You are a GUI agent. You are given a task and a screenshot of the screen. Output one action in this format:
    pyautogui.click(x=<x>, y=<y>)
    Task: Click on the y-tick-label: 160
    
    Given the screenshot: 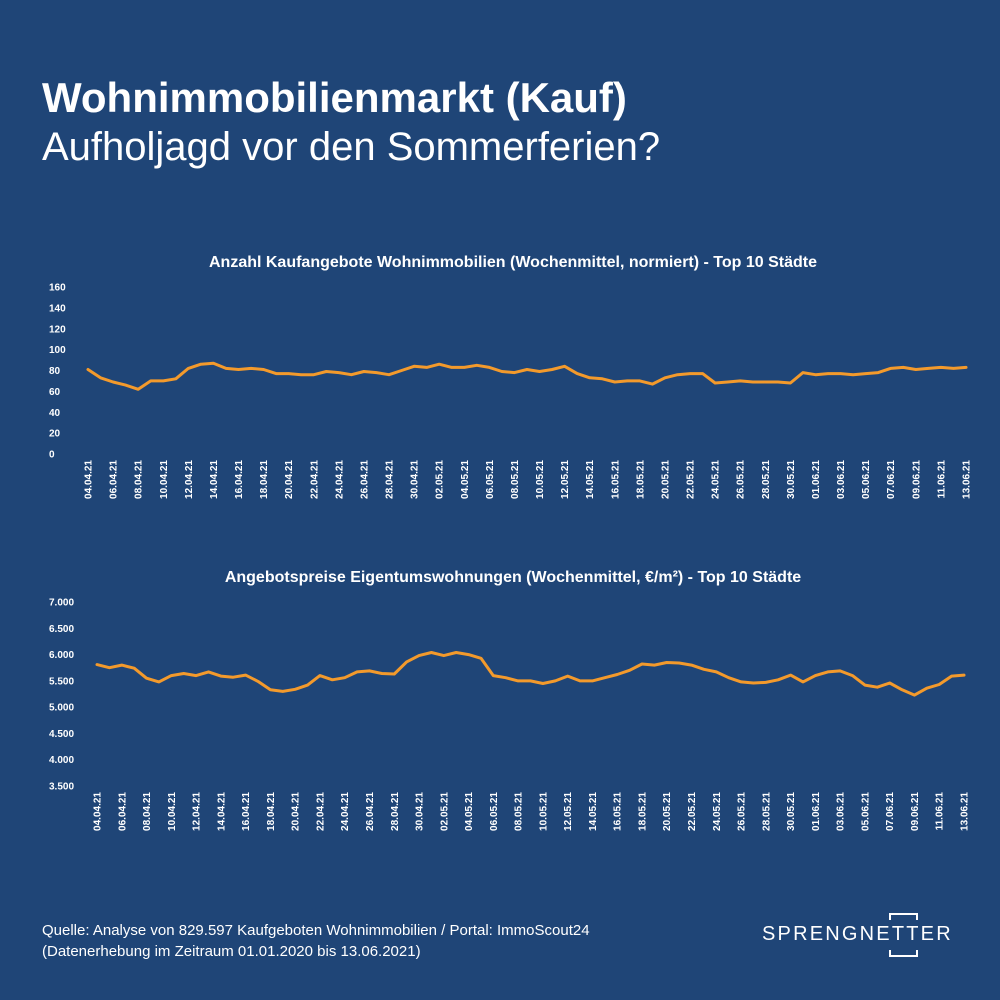 What is the action you would take?
    pyautogui.click(x=57, y=288)
    